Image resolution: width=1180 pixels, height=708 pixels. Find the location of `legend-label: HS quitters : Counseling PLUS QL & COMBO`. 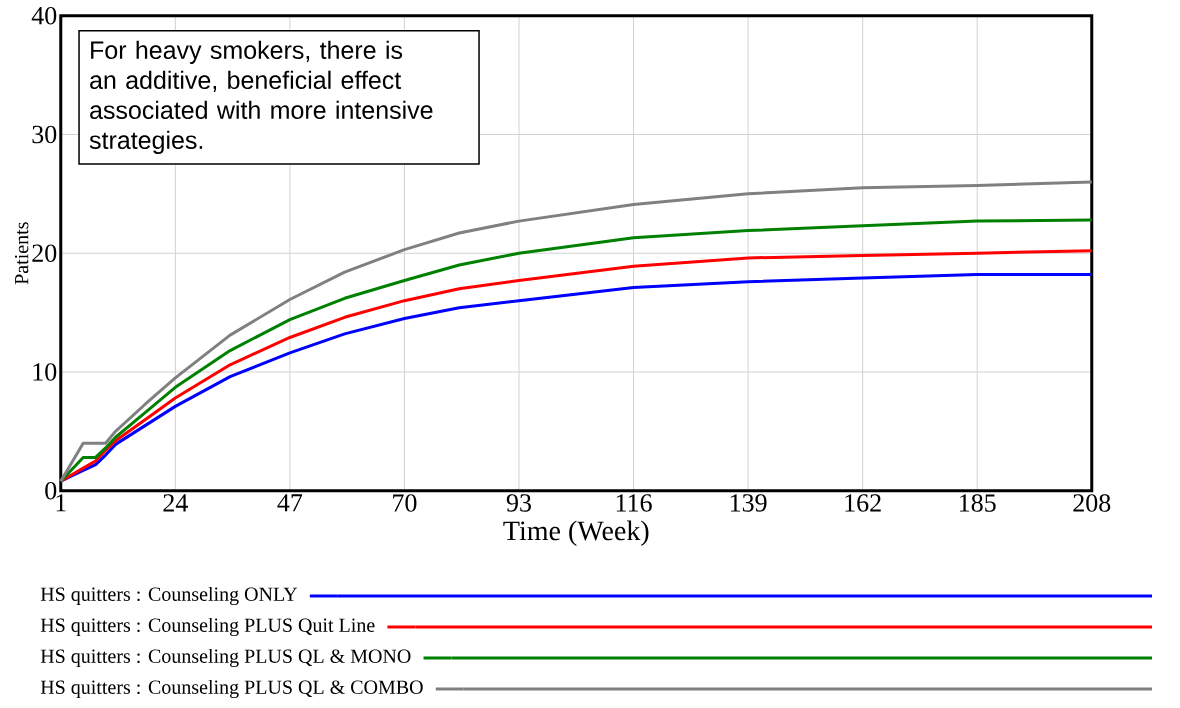

legend-label: HS quitters : Counseling PLUS QL & COMBO is located at coordinates (231, 689).